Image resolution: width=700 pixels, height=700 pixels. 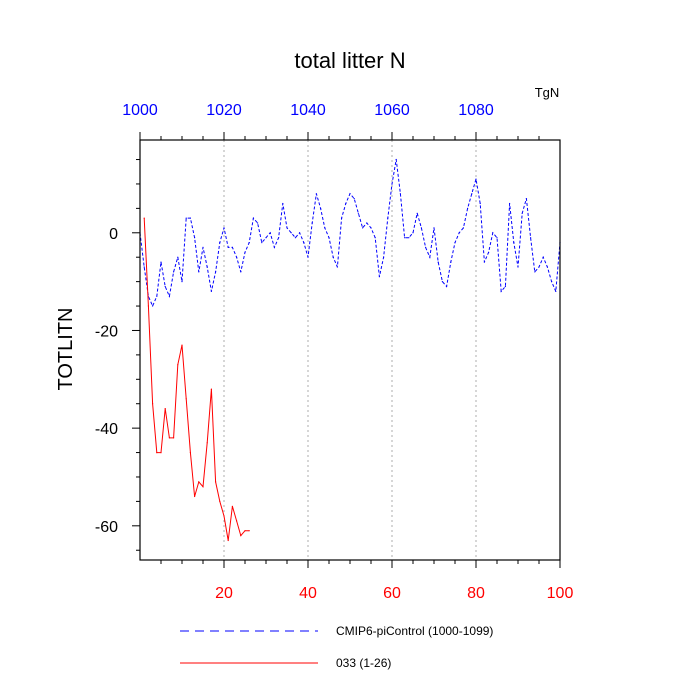 What do you see at coordinates (363, 663) in the screenshot?
I see `legend-label-033: 033 (1-26)` at bounding box center [363, 663].